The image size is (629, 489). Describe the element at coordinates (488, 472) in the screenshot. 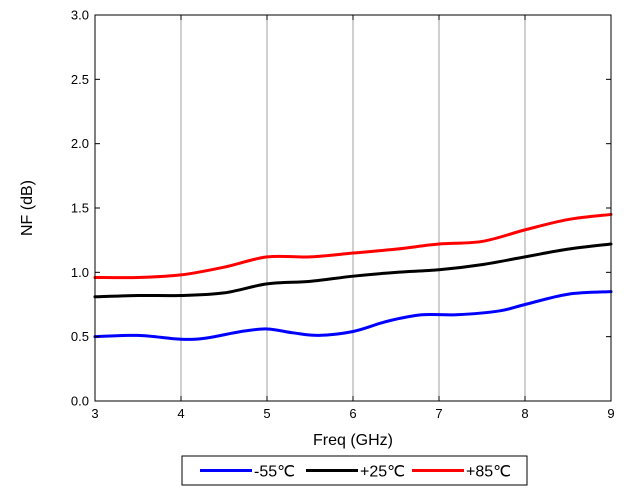

I see `legend-label-3: +85℃` at that location.